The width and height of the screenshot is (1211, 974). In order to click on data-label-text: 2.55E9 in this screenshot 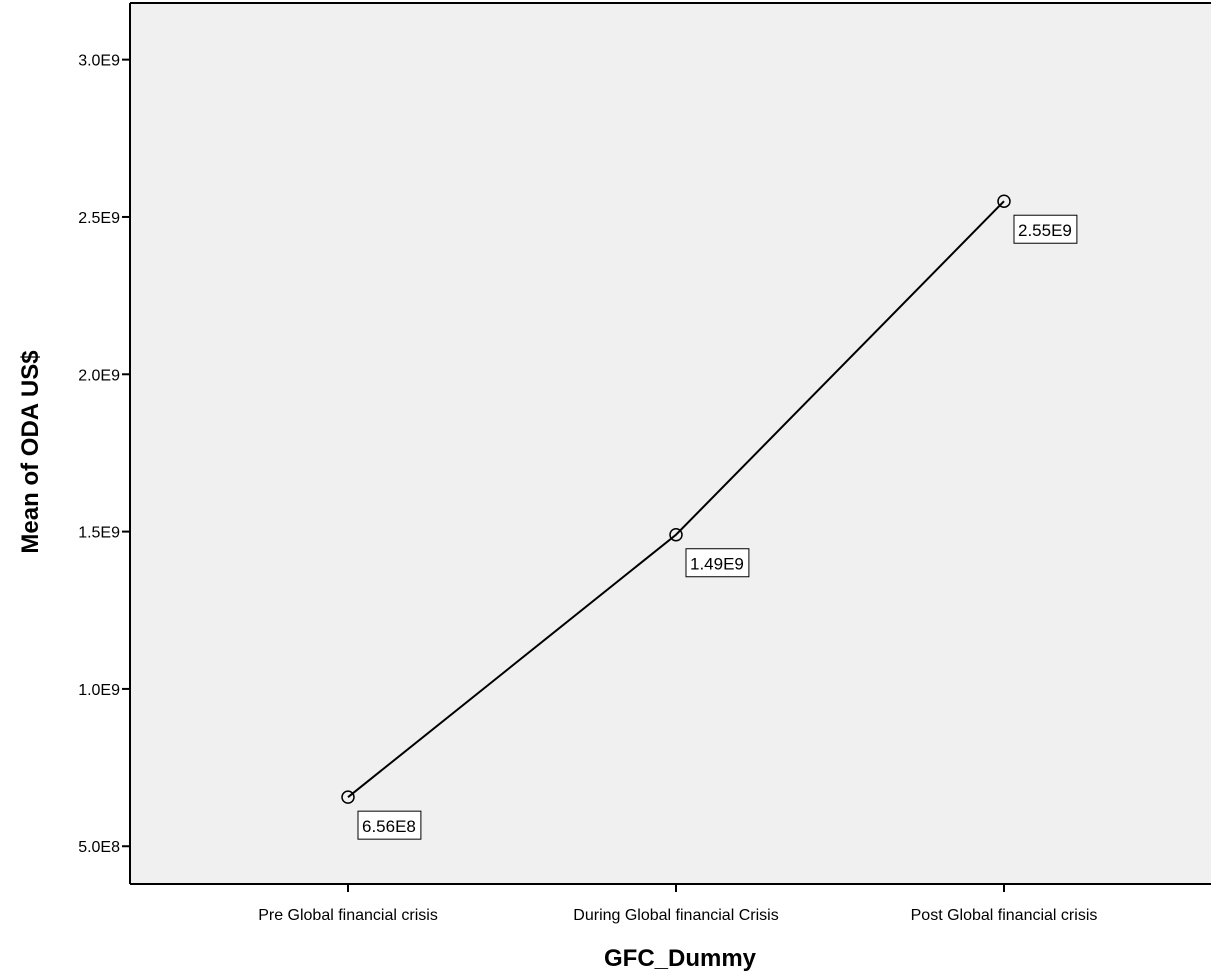, I will do `click(1045, 230)`.